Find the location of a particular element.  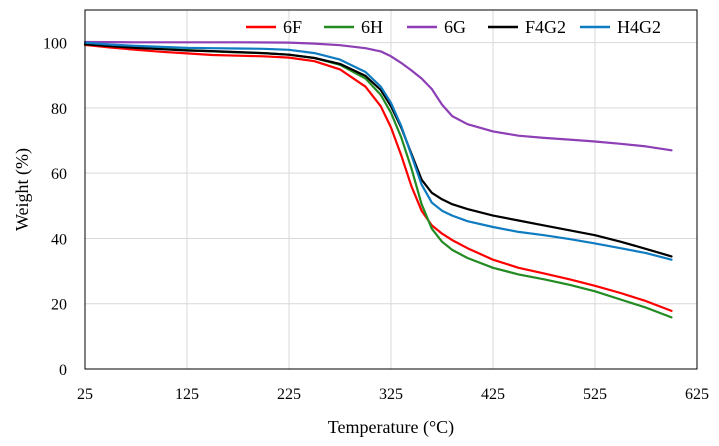

y-axis-title: Weight (%) is located at coordinates (22, 189).